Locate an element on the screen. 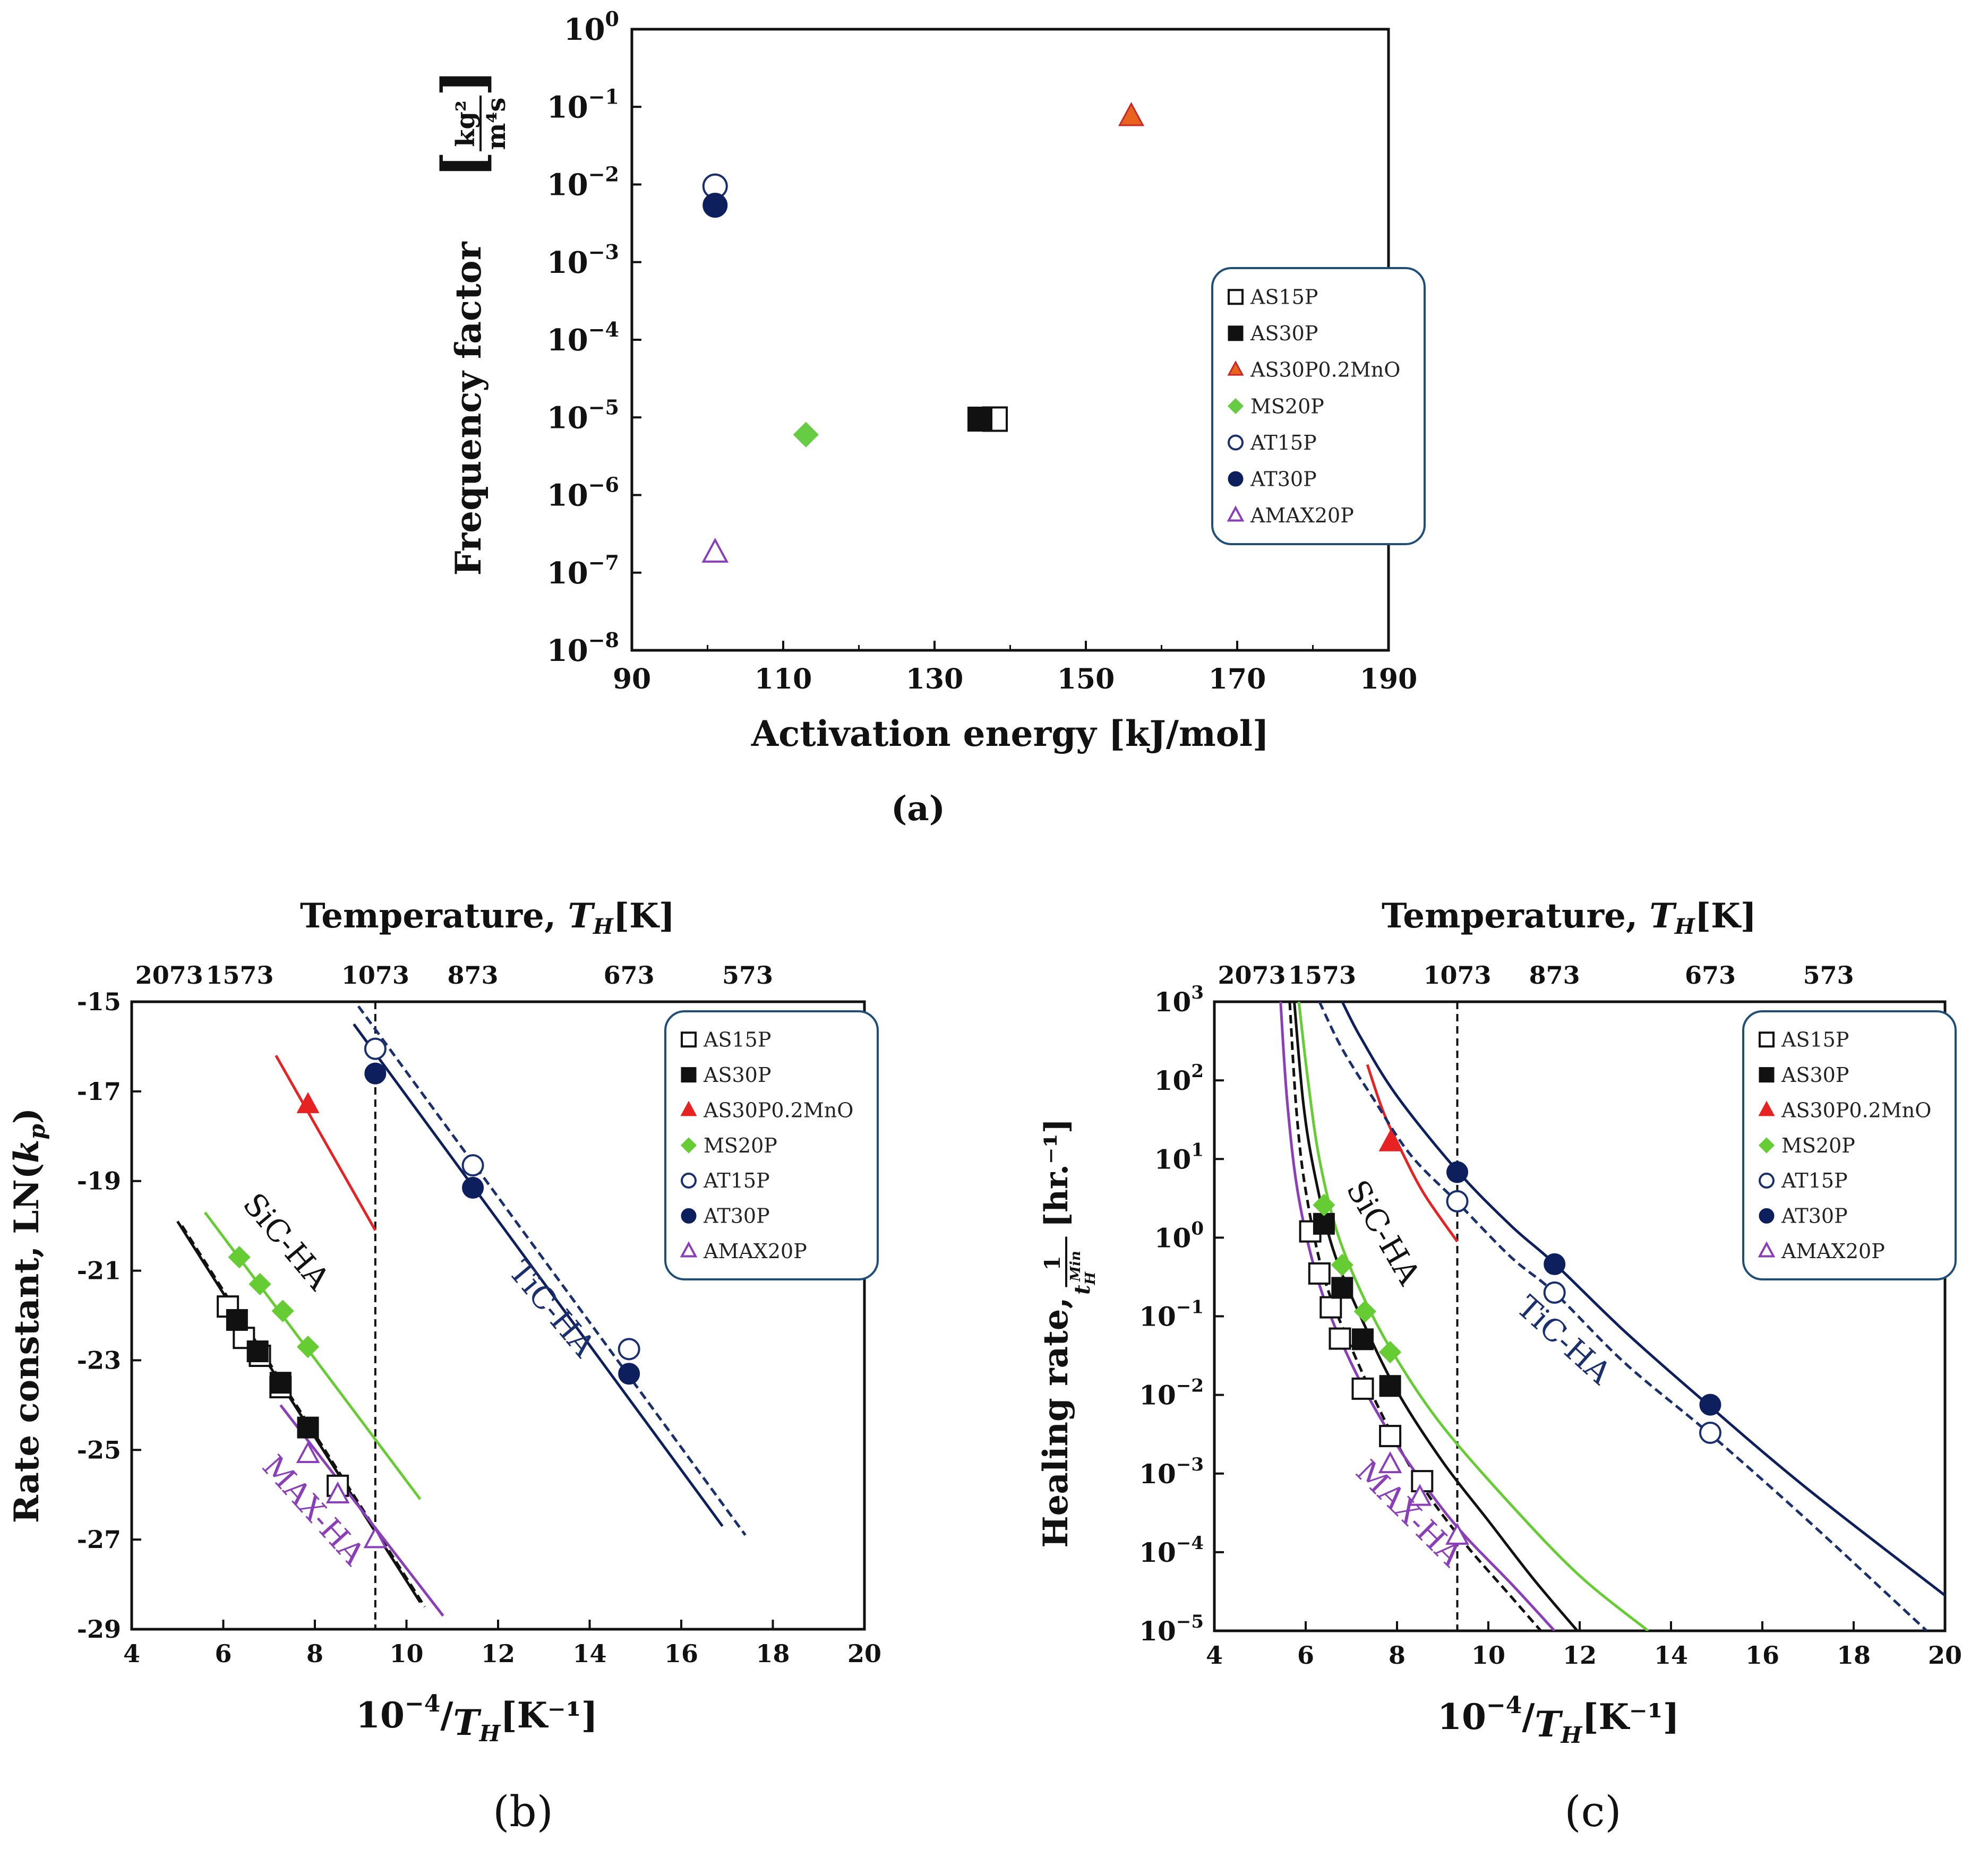  fit-line-at30p-fit is located at coordinates (538, 1275).